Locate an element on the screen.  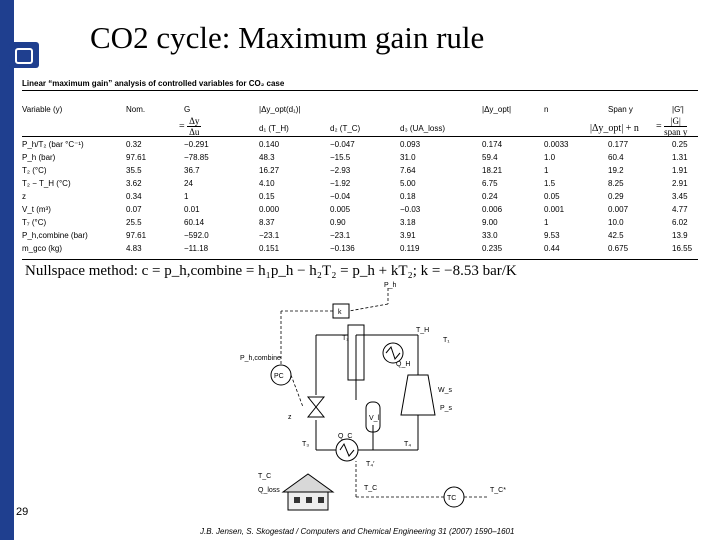
formula-gprime-den: span y is located at coordinates (676, 132).